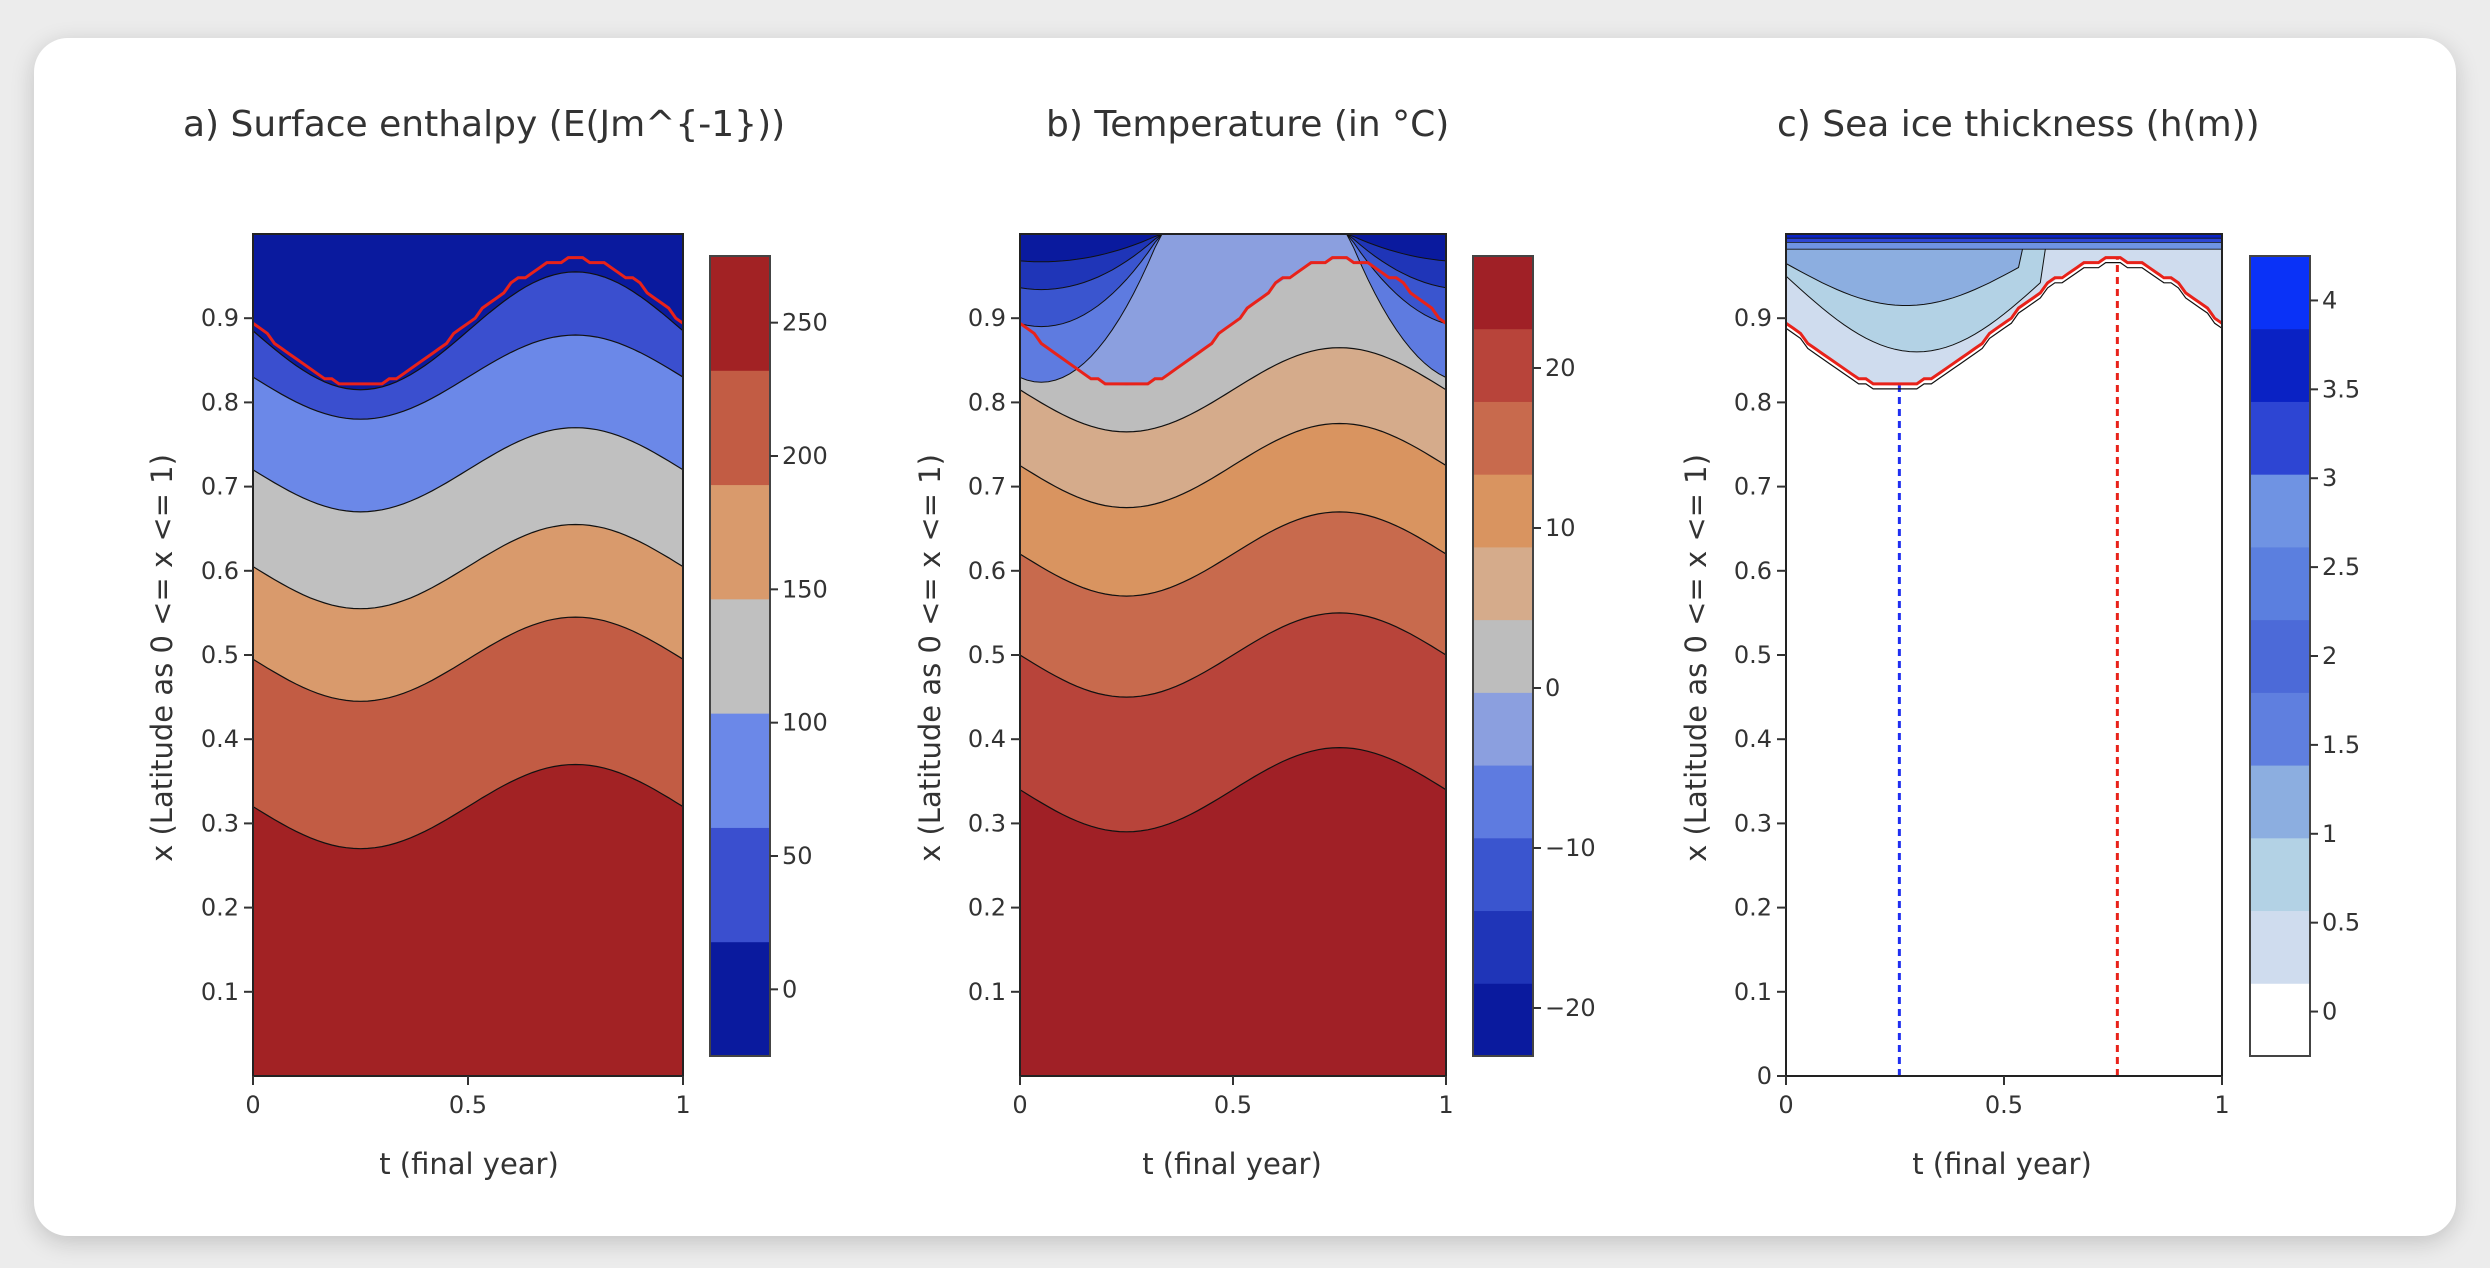 This screenshot has width=2490, height=1268. I want to click on y-tick-label: 0, so click(1764, 1076).